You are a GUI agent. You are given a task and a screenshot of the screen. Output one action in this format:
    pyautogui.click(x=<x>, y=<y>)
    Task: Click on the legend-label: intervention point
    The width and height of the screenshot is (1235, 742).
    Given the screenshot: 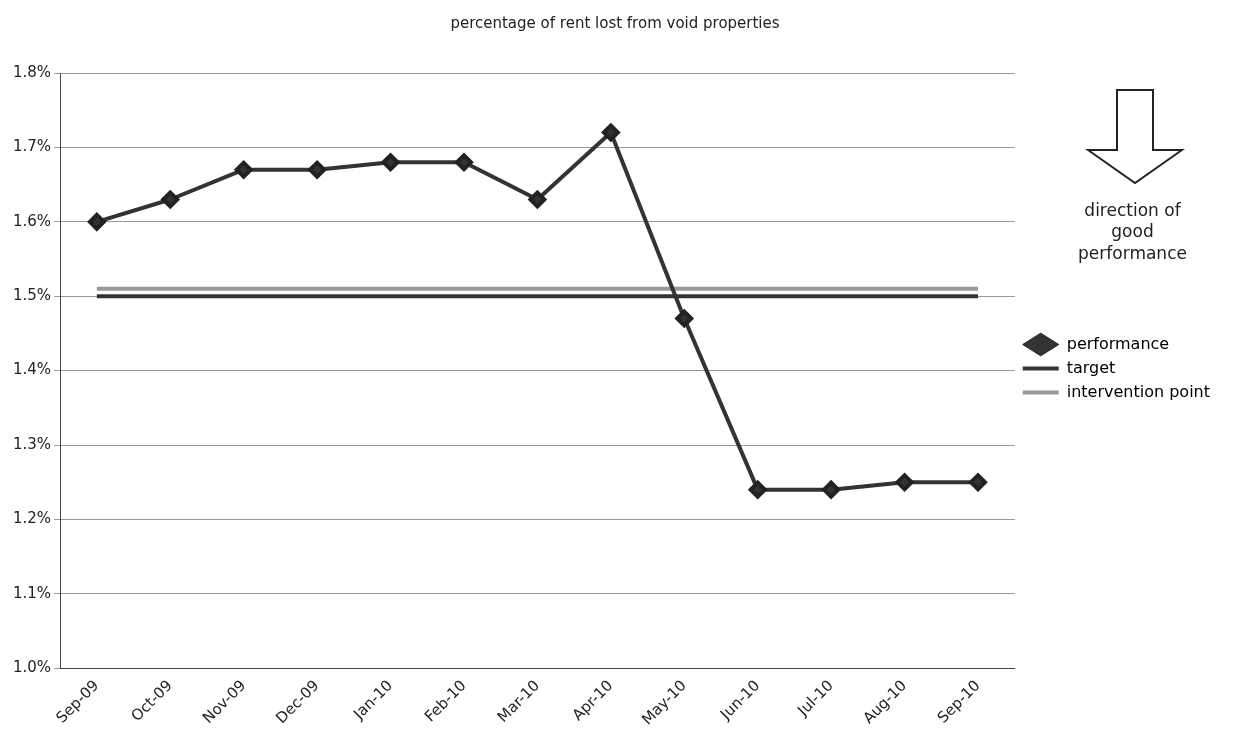 What is the action you would take?
    pyautogui.click(x=1138, y=391)
    